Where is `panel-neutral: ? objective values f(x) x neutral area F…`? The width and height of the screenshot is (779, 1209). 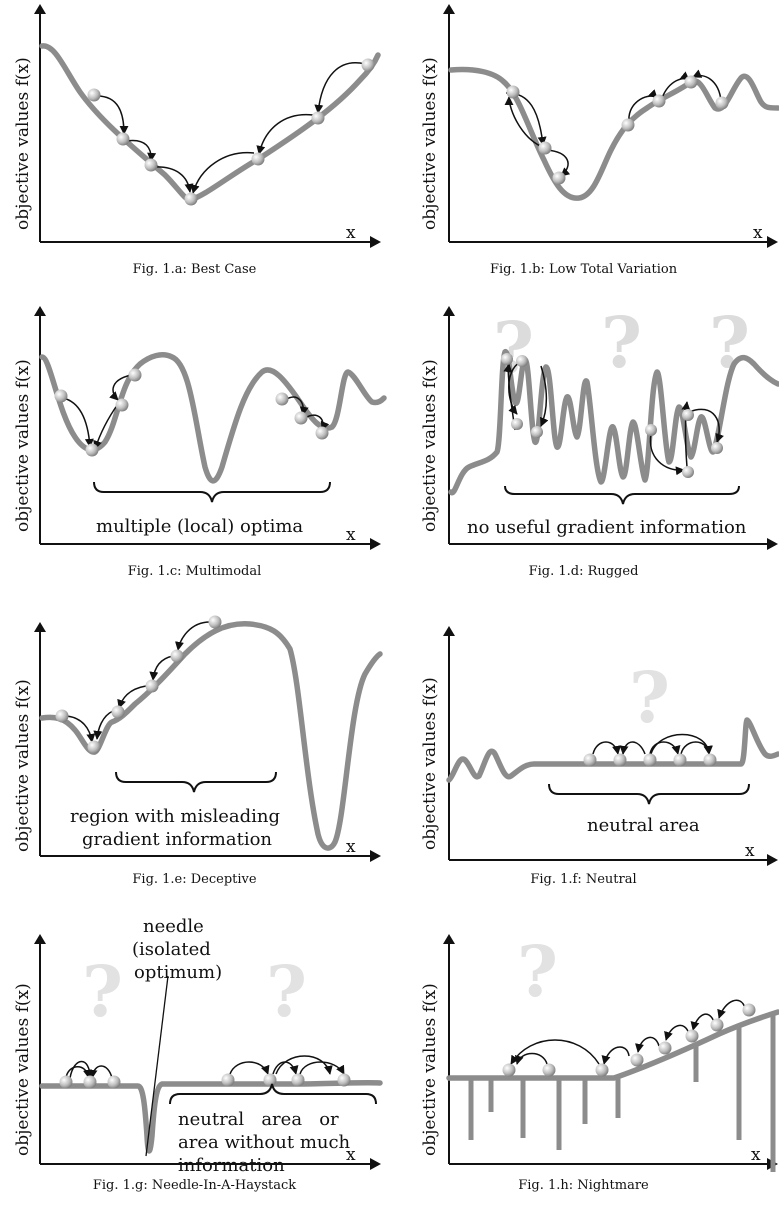 panel-neutral: ? objective values f(x) x neutral area F… is located at coordinates (584, 755).